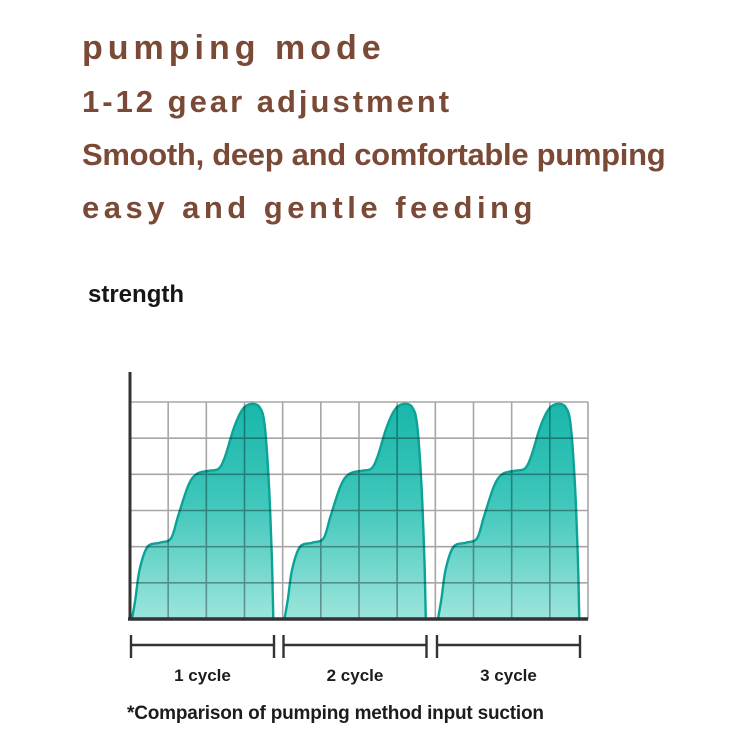 The height and width of the screenshot is (750, 750). Describe the element at coordinates (355, 675) in the screenshot. I see `cycle-label-2: 2 cycle` at that location.